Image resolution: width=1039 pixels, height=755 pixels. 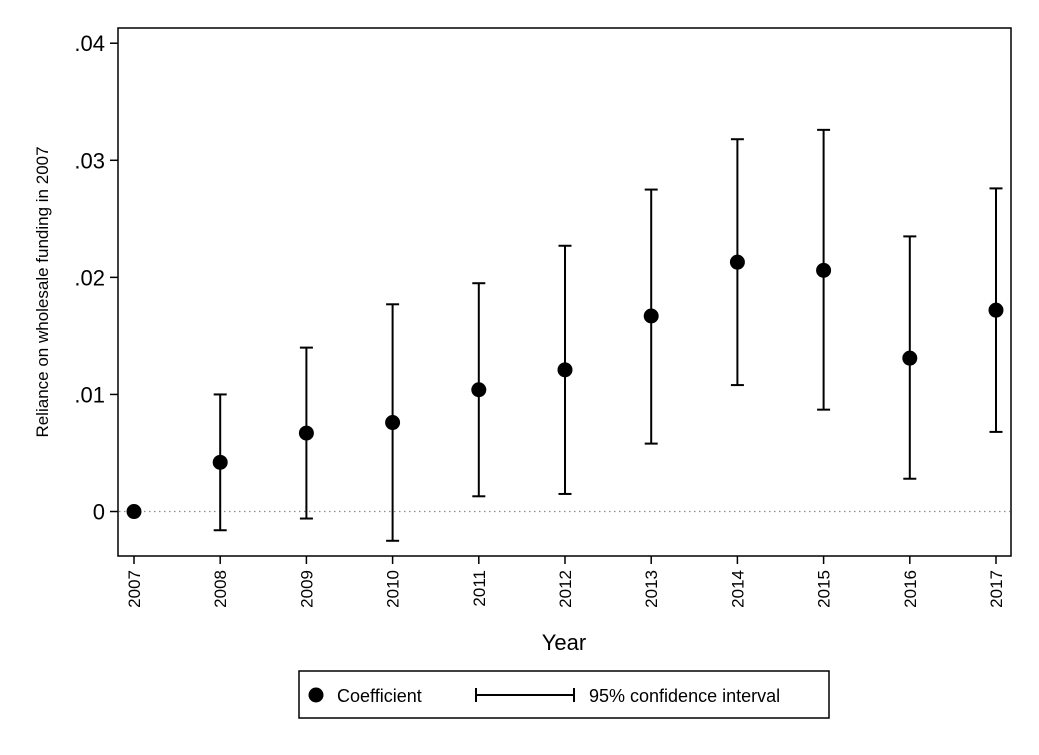 I want to click on legend-ci-label: 95% confidence interval, so click(x=684, y=696).